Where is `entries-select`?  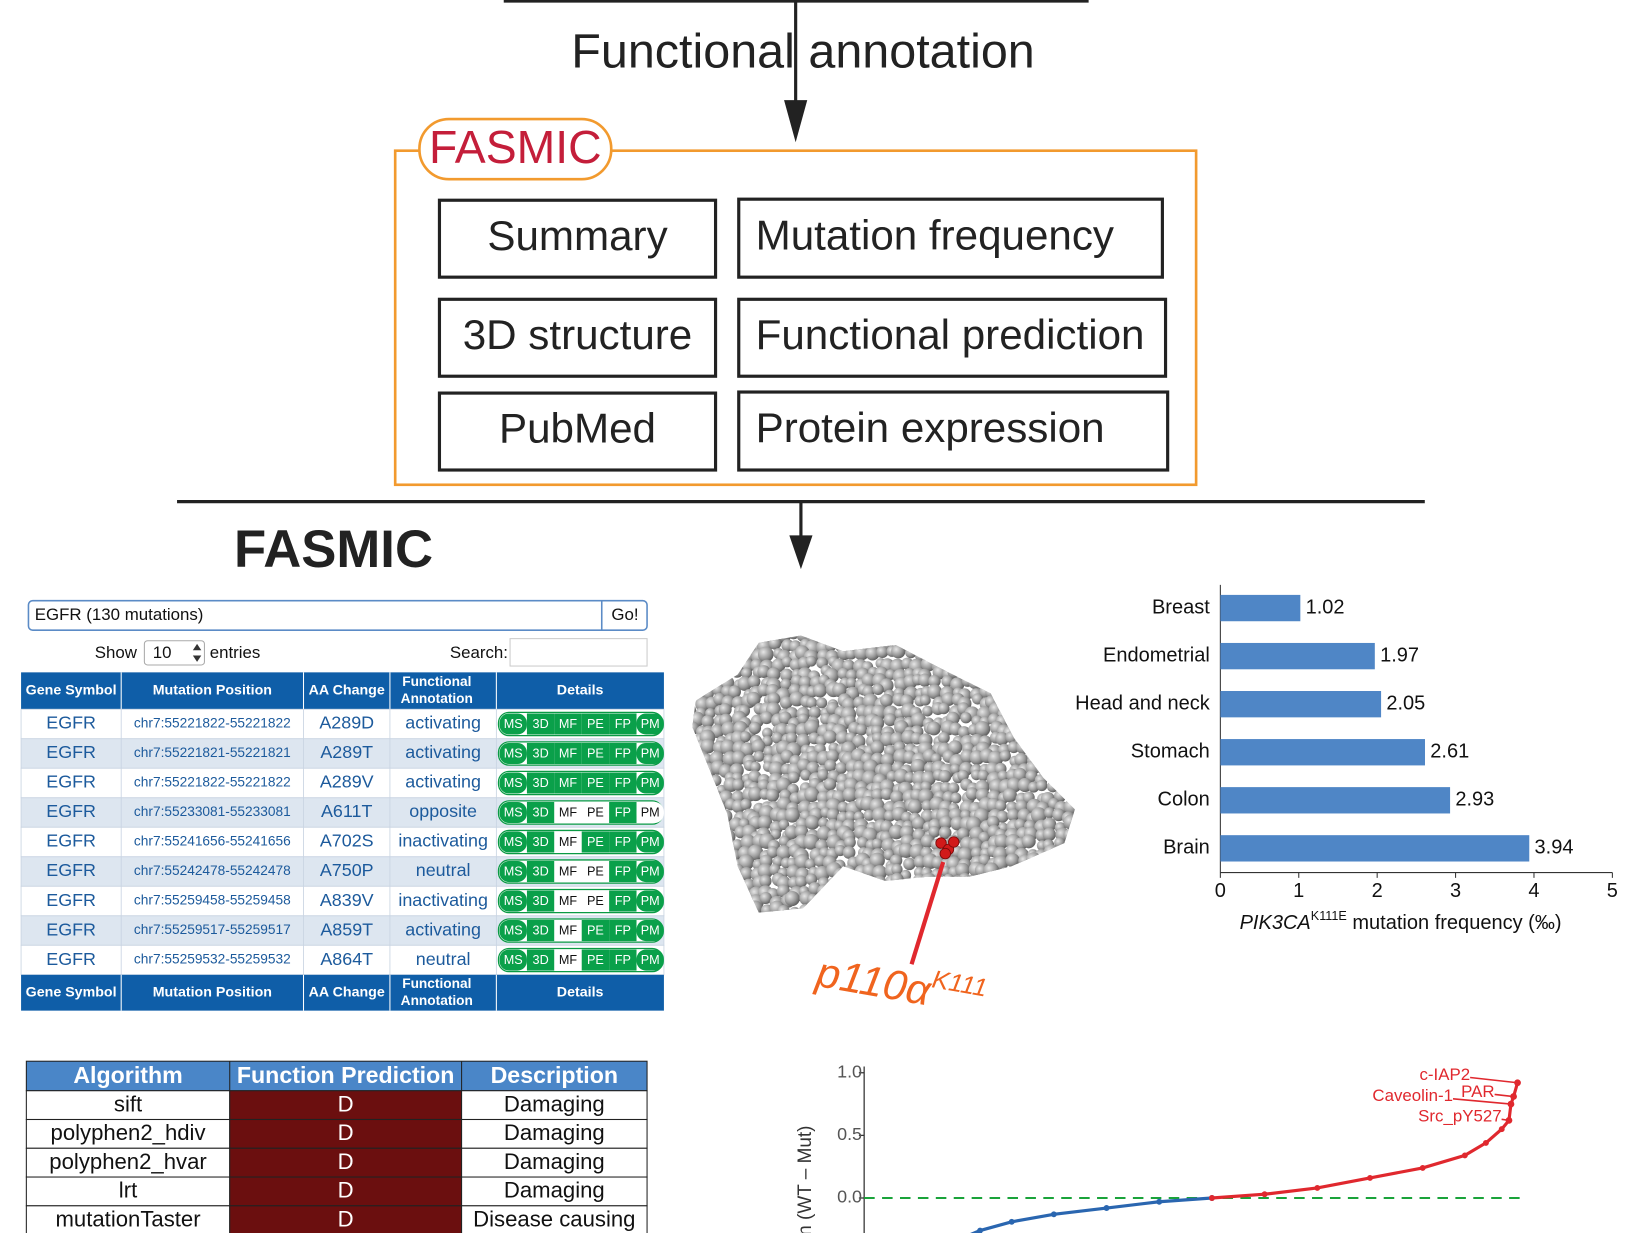 entries-select is located at coordinates (174, 653).